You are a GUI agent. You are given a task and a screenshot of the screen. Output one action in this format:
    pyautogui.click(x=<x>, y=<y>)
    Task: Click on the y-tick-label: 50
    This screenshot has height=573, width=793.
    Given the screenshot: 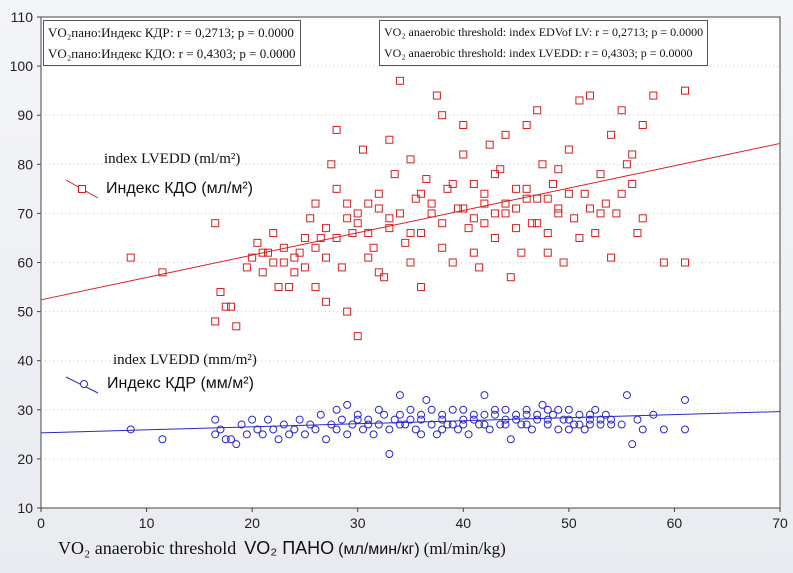 What is the action you would take?
    pyautogui.click(x=25, y=312)
    